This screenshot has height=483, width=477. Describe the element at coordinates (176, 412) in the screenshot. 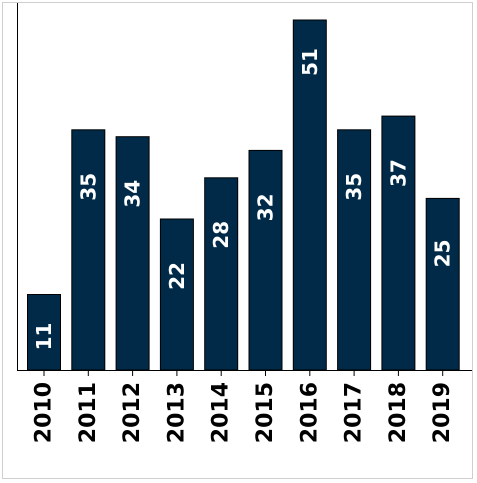

I see `x-tick-label-2013: 2013` at that location.